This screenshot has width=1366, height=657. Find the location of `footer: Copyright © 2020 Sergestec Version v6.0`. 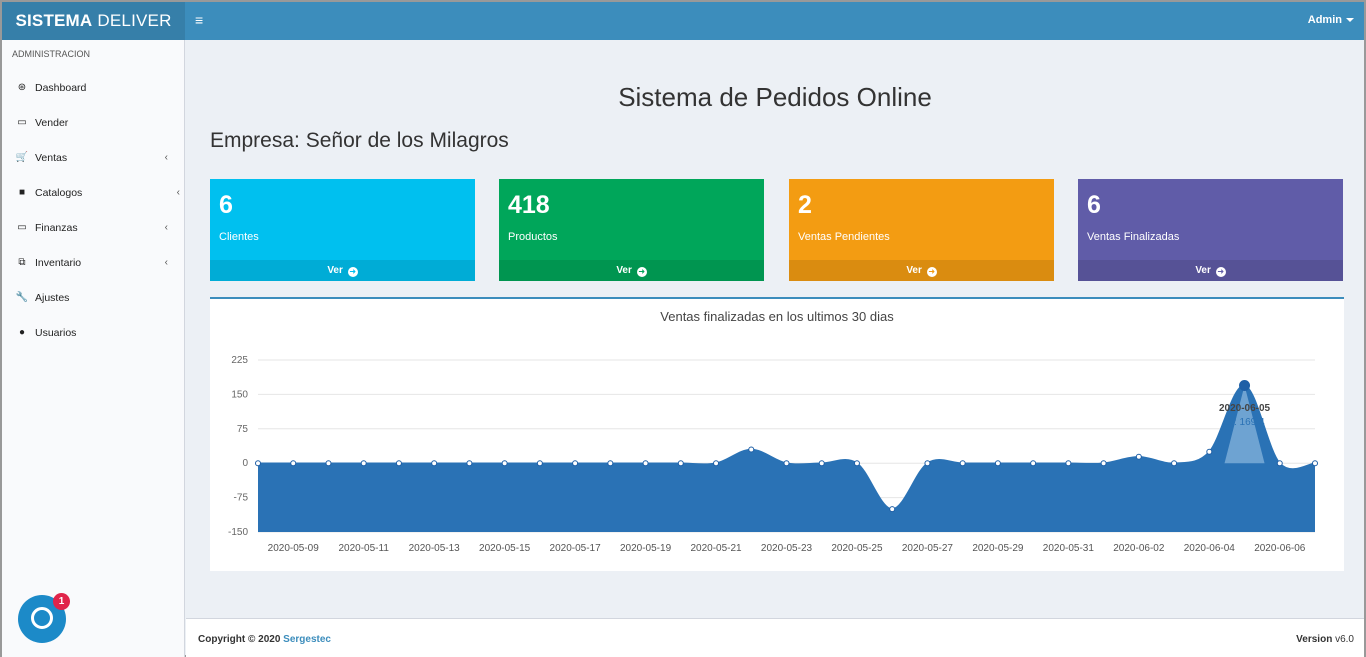

footer: Copyright © 2020 Sergestec Version v6.0 is located at coordinates (775, 637).